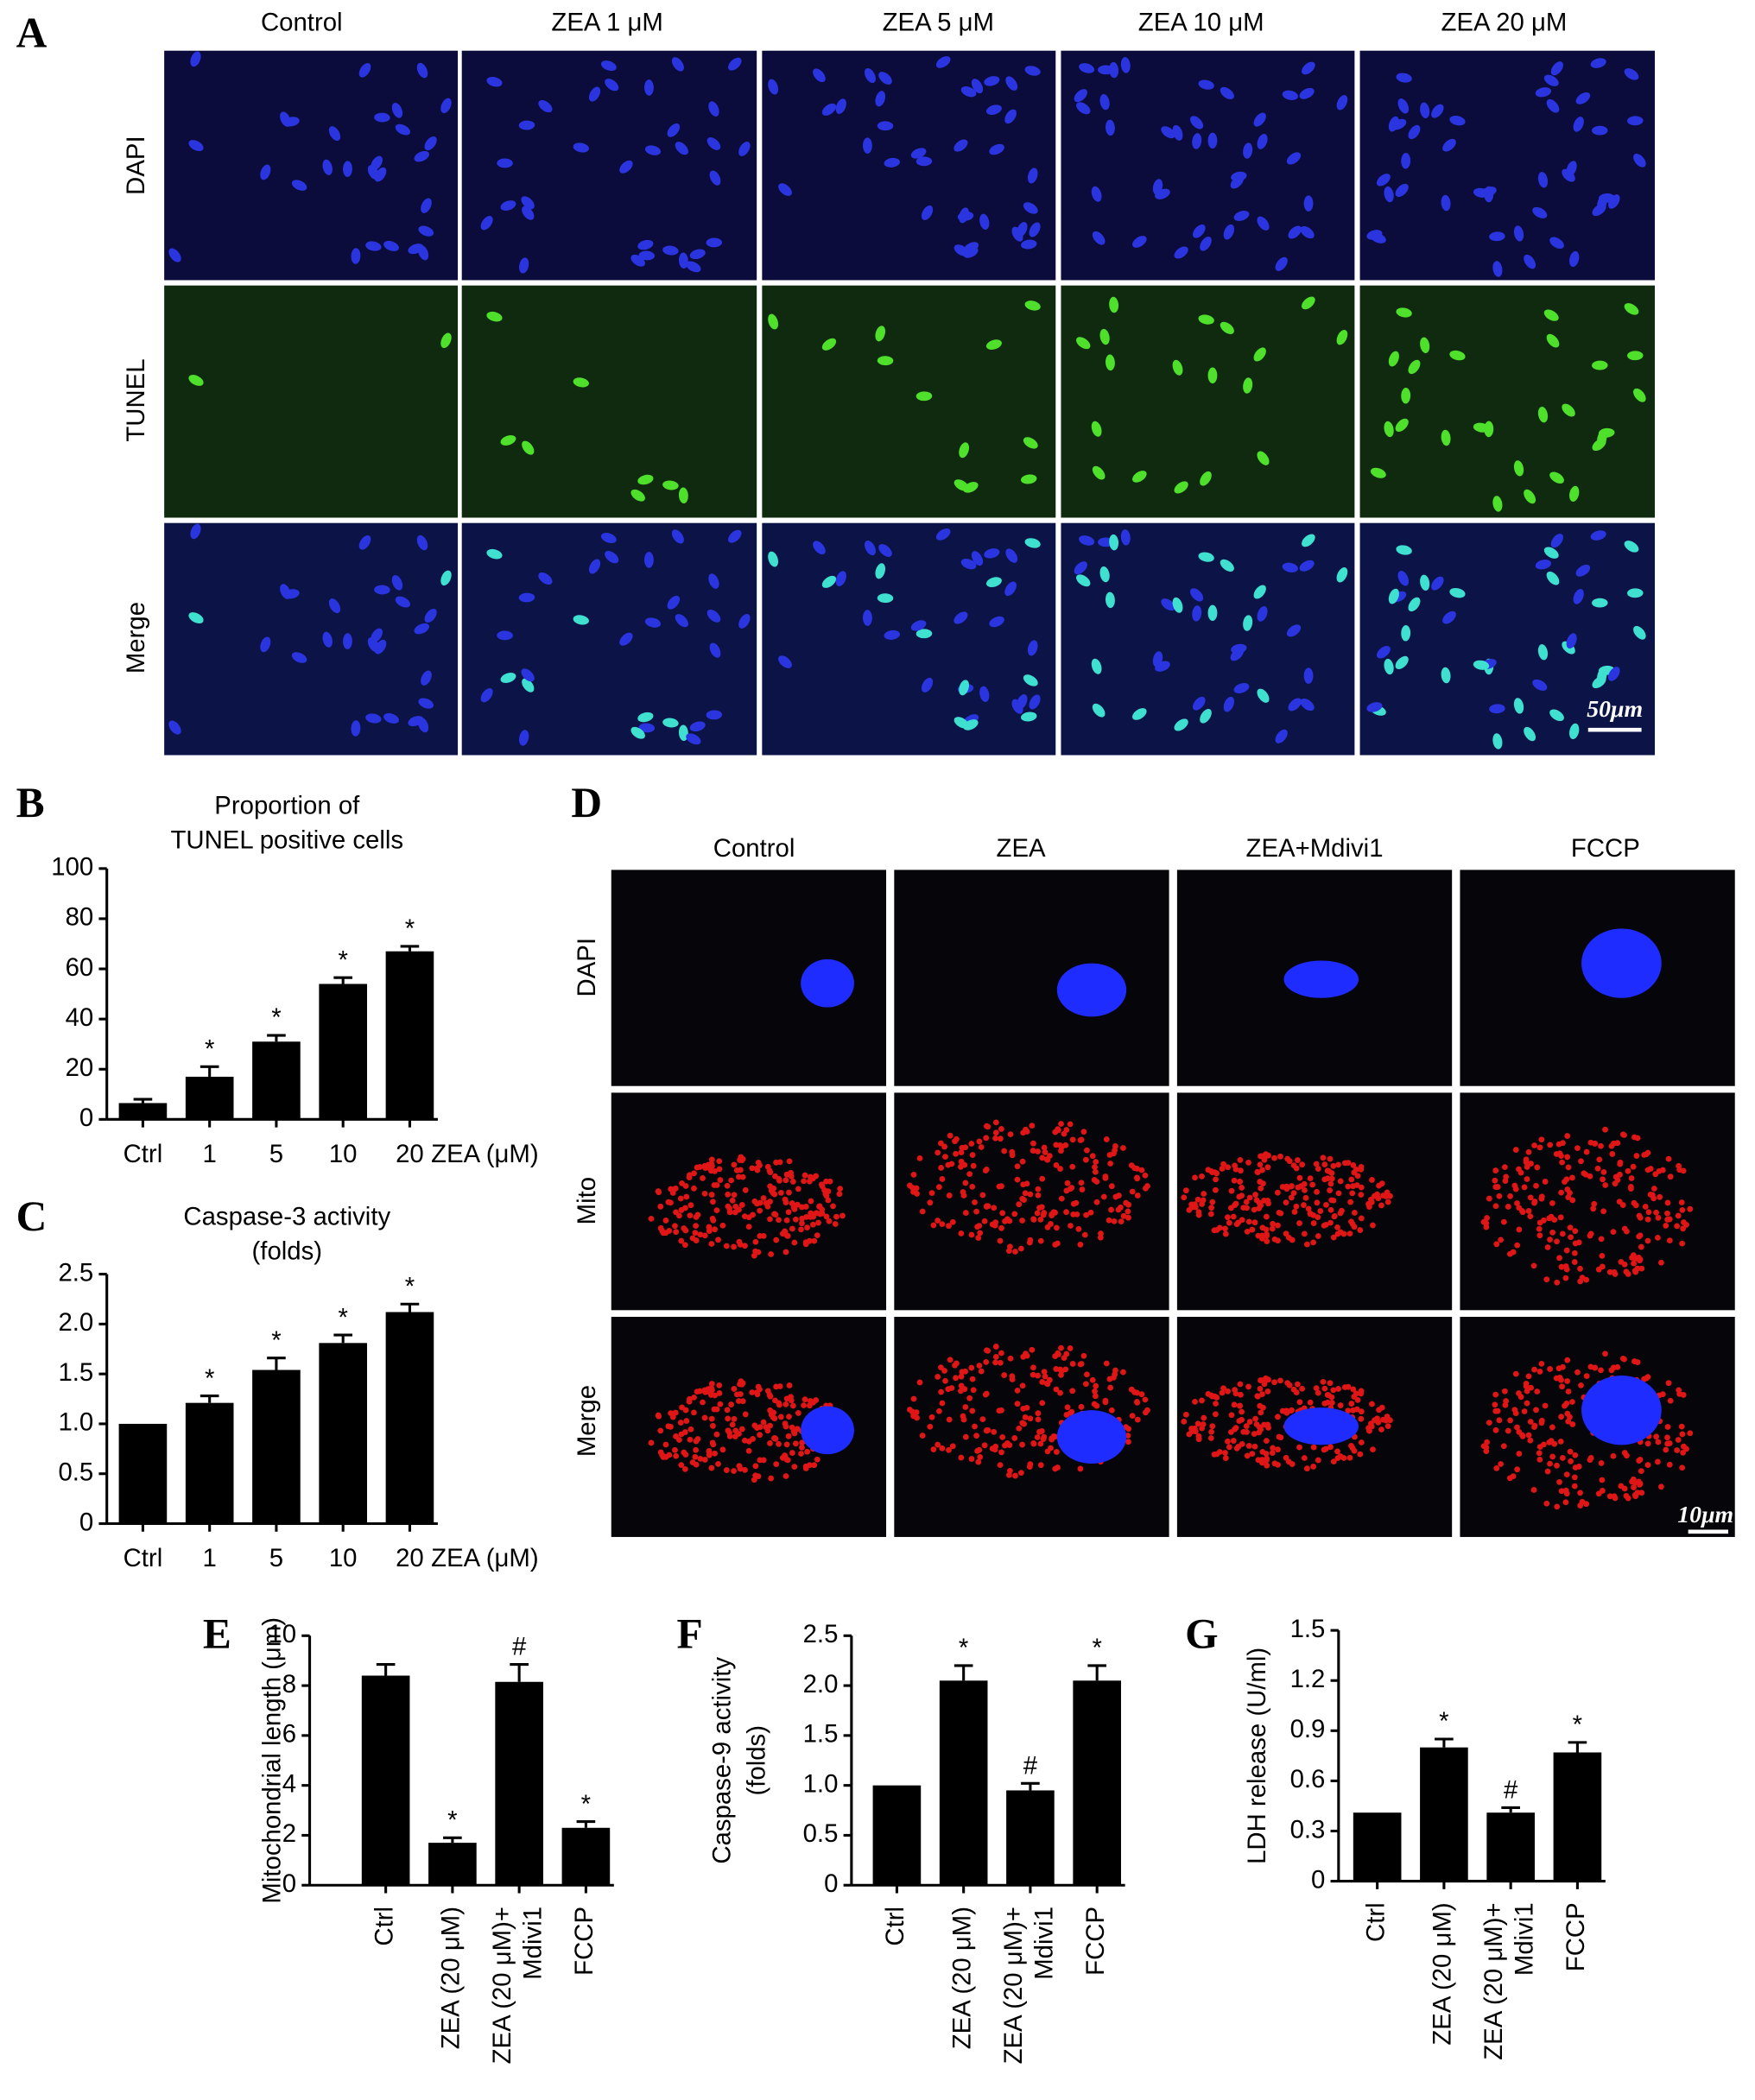 Image resolution: width=1755 pixels, height=2100 pixels. I want to click on y-tick-label: 0.5, so click(821, 1833).